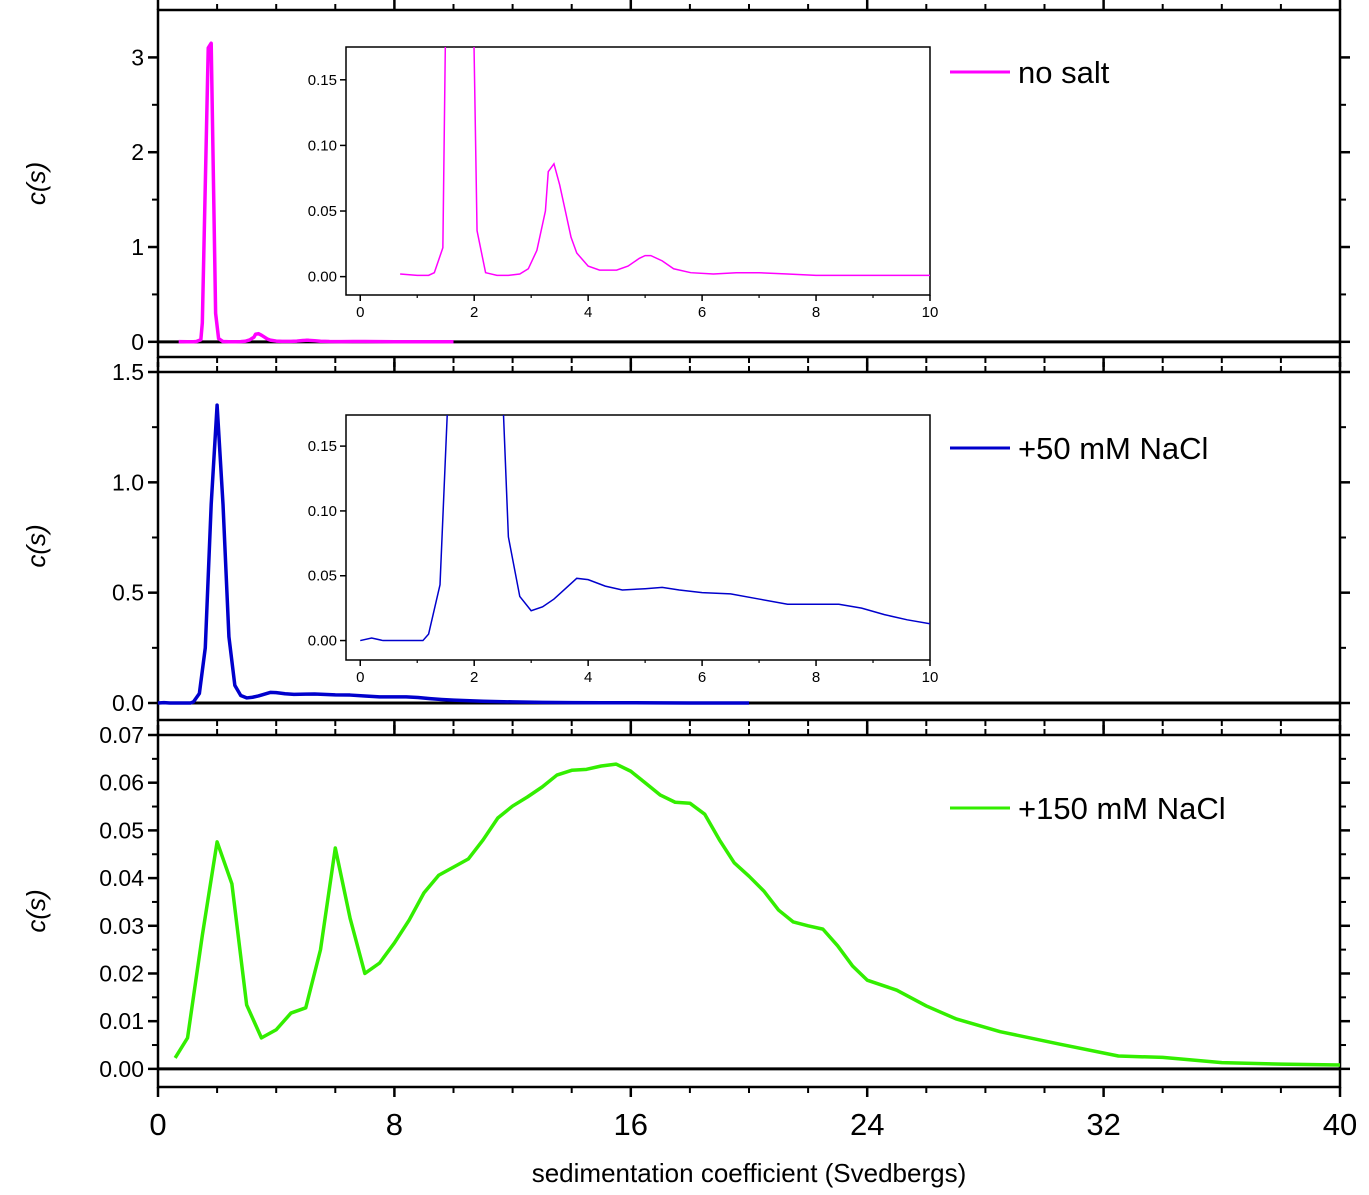 Image resolution: width=1369 pixels, height=1195 pixels. Describe the element at coordinates (121, 926) in the screenshot. I see `y-tick-label: 0.03` at that location.